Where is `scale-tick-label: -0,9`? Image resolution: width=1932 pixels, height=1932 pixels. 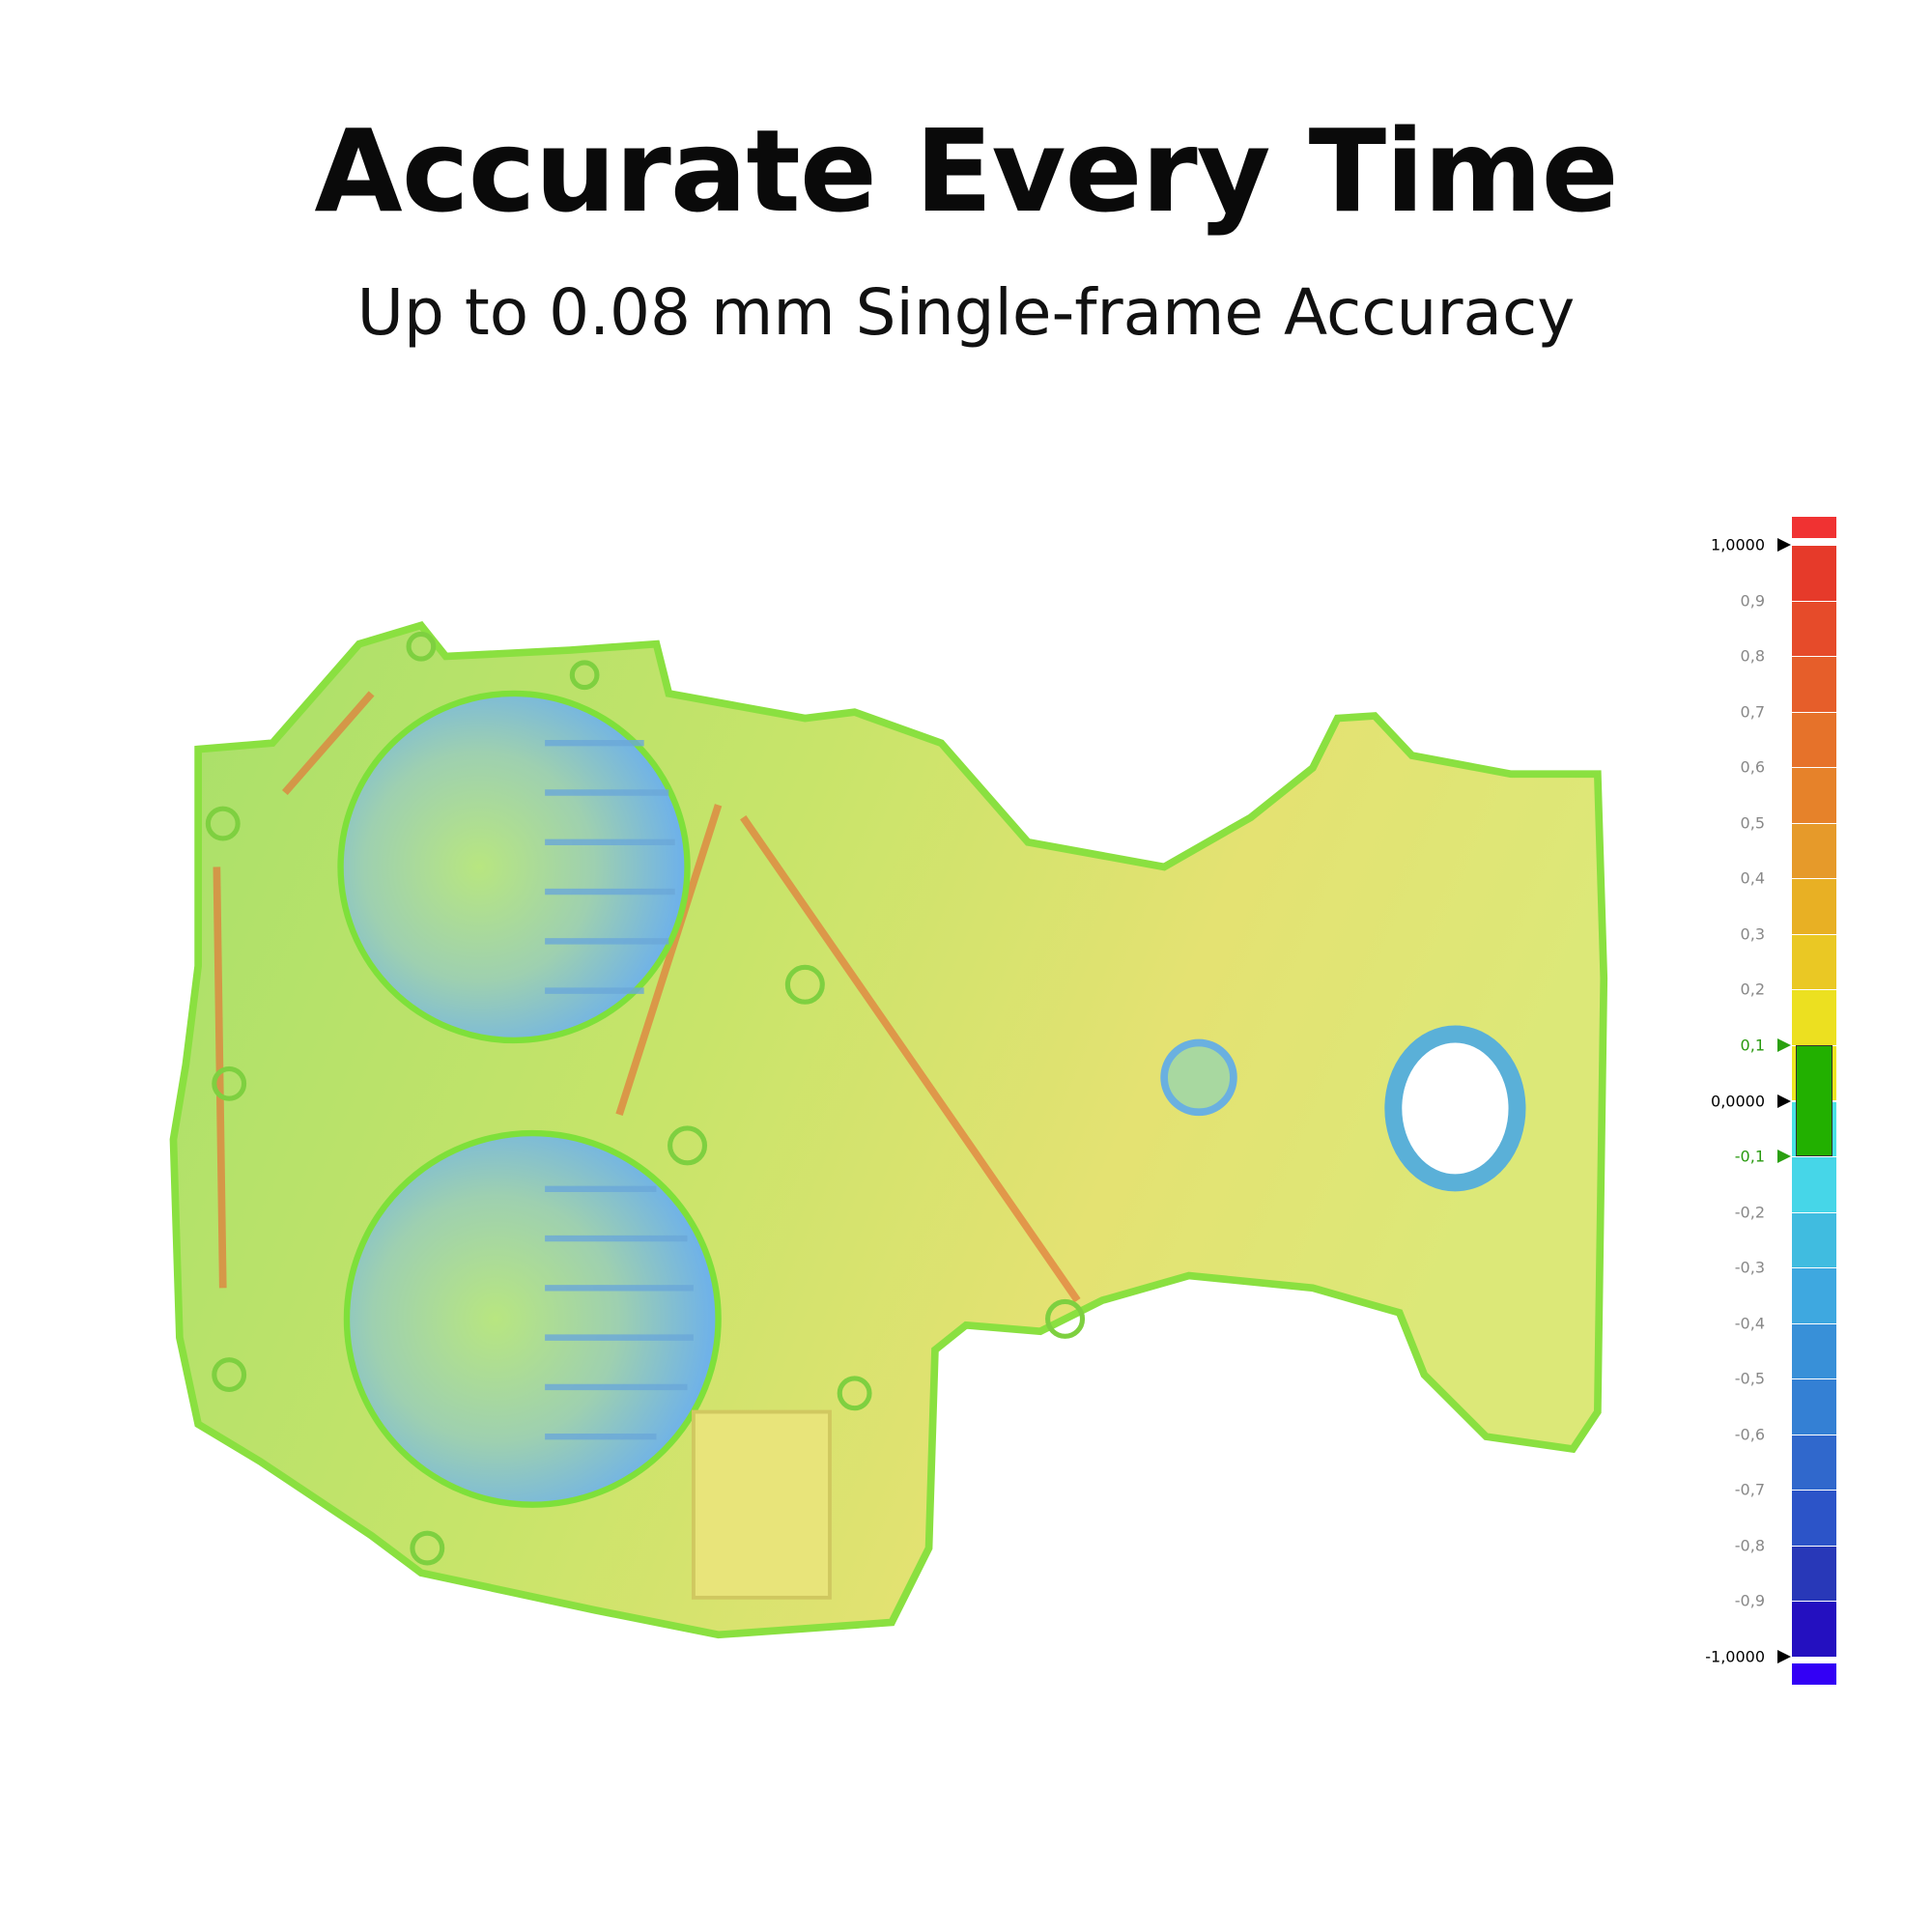 scale-tick-label: -0,9 is located at coordinates (1749, 1600).